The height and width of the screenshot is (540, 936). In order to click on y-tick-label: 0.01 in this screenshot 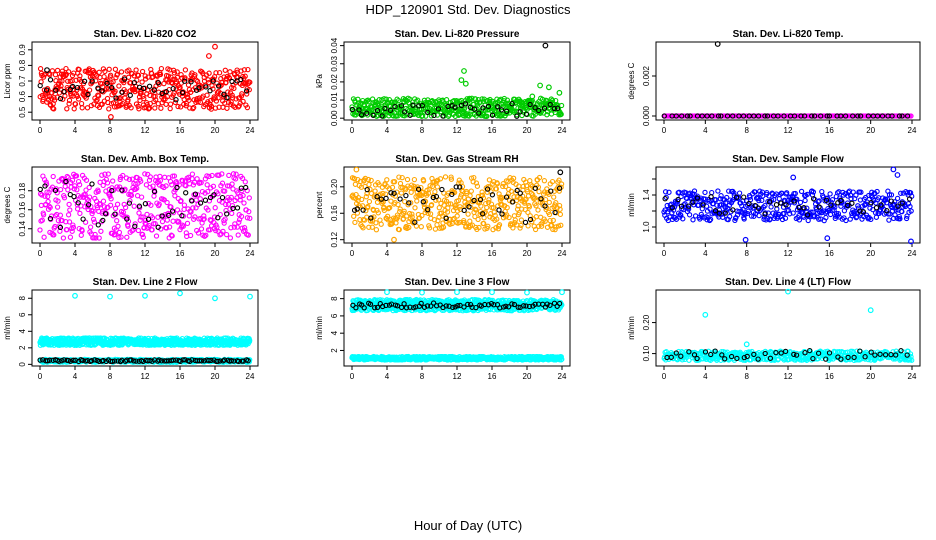, I will do `click(334, 100)`.